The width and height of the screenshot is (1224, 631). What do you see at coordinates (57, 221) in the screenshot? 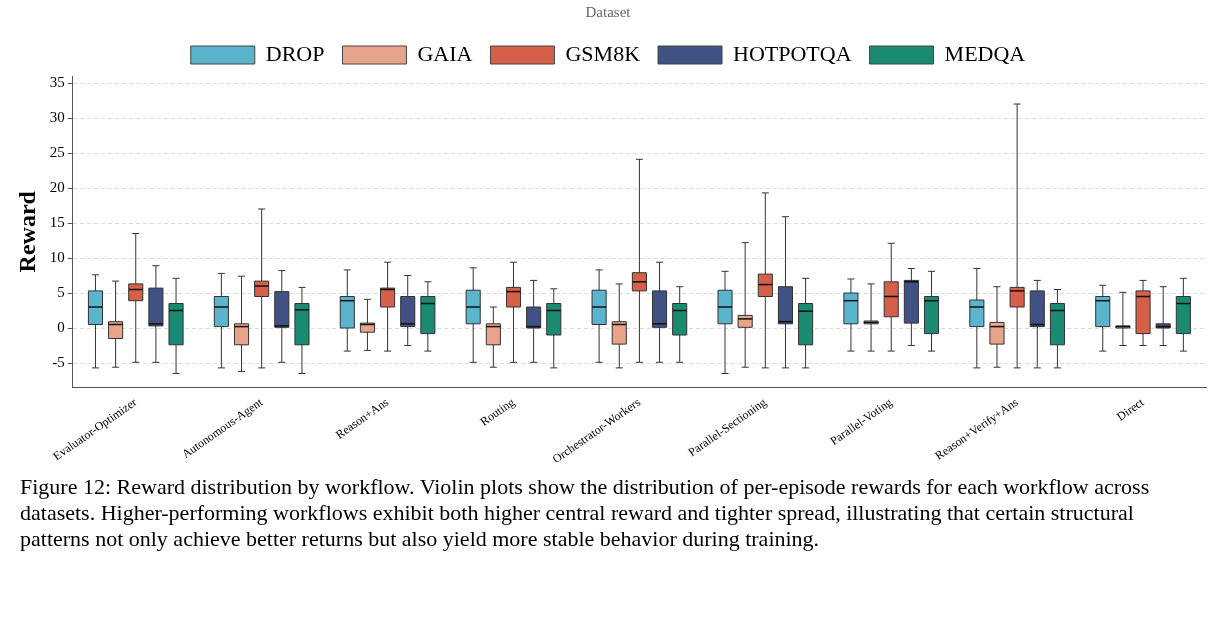
I see `y-tick-label: 15` at bounding box center [57, 221].